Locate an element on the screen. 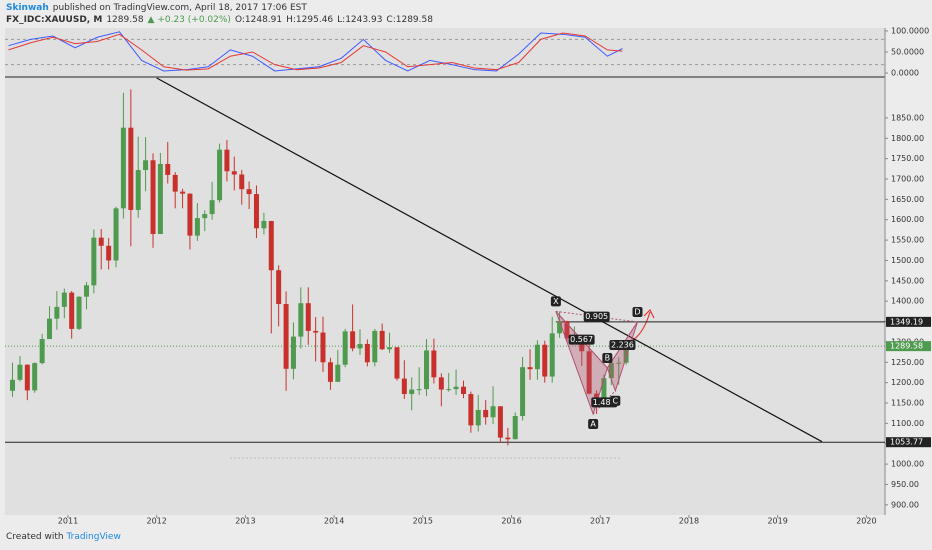 Image resolution: width=932 pixels, height=550 pixels. open: O:1248.91 is located at coordinates (258, 20).